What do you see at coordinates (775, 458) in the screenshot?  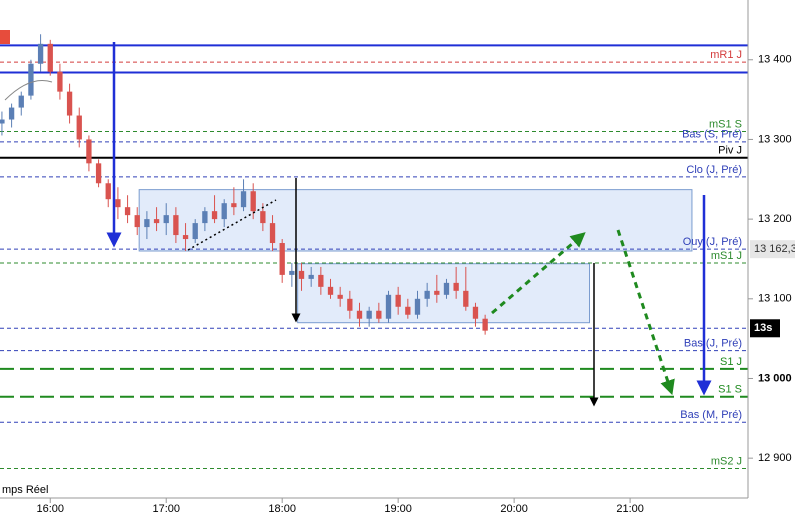 I see `y-tick-label: 12 900` at bounding box center [775, 458].